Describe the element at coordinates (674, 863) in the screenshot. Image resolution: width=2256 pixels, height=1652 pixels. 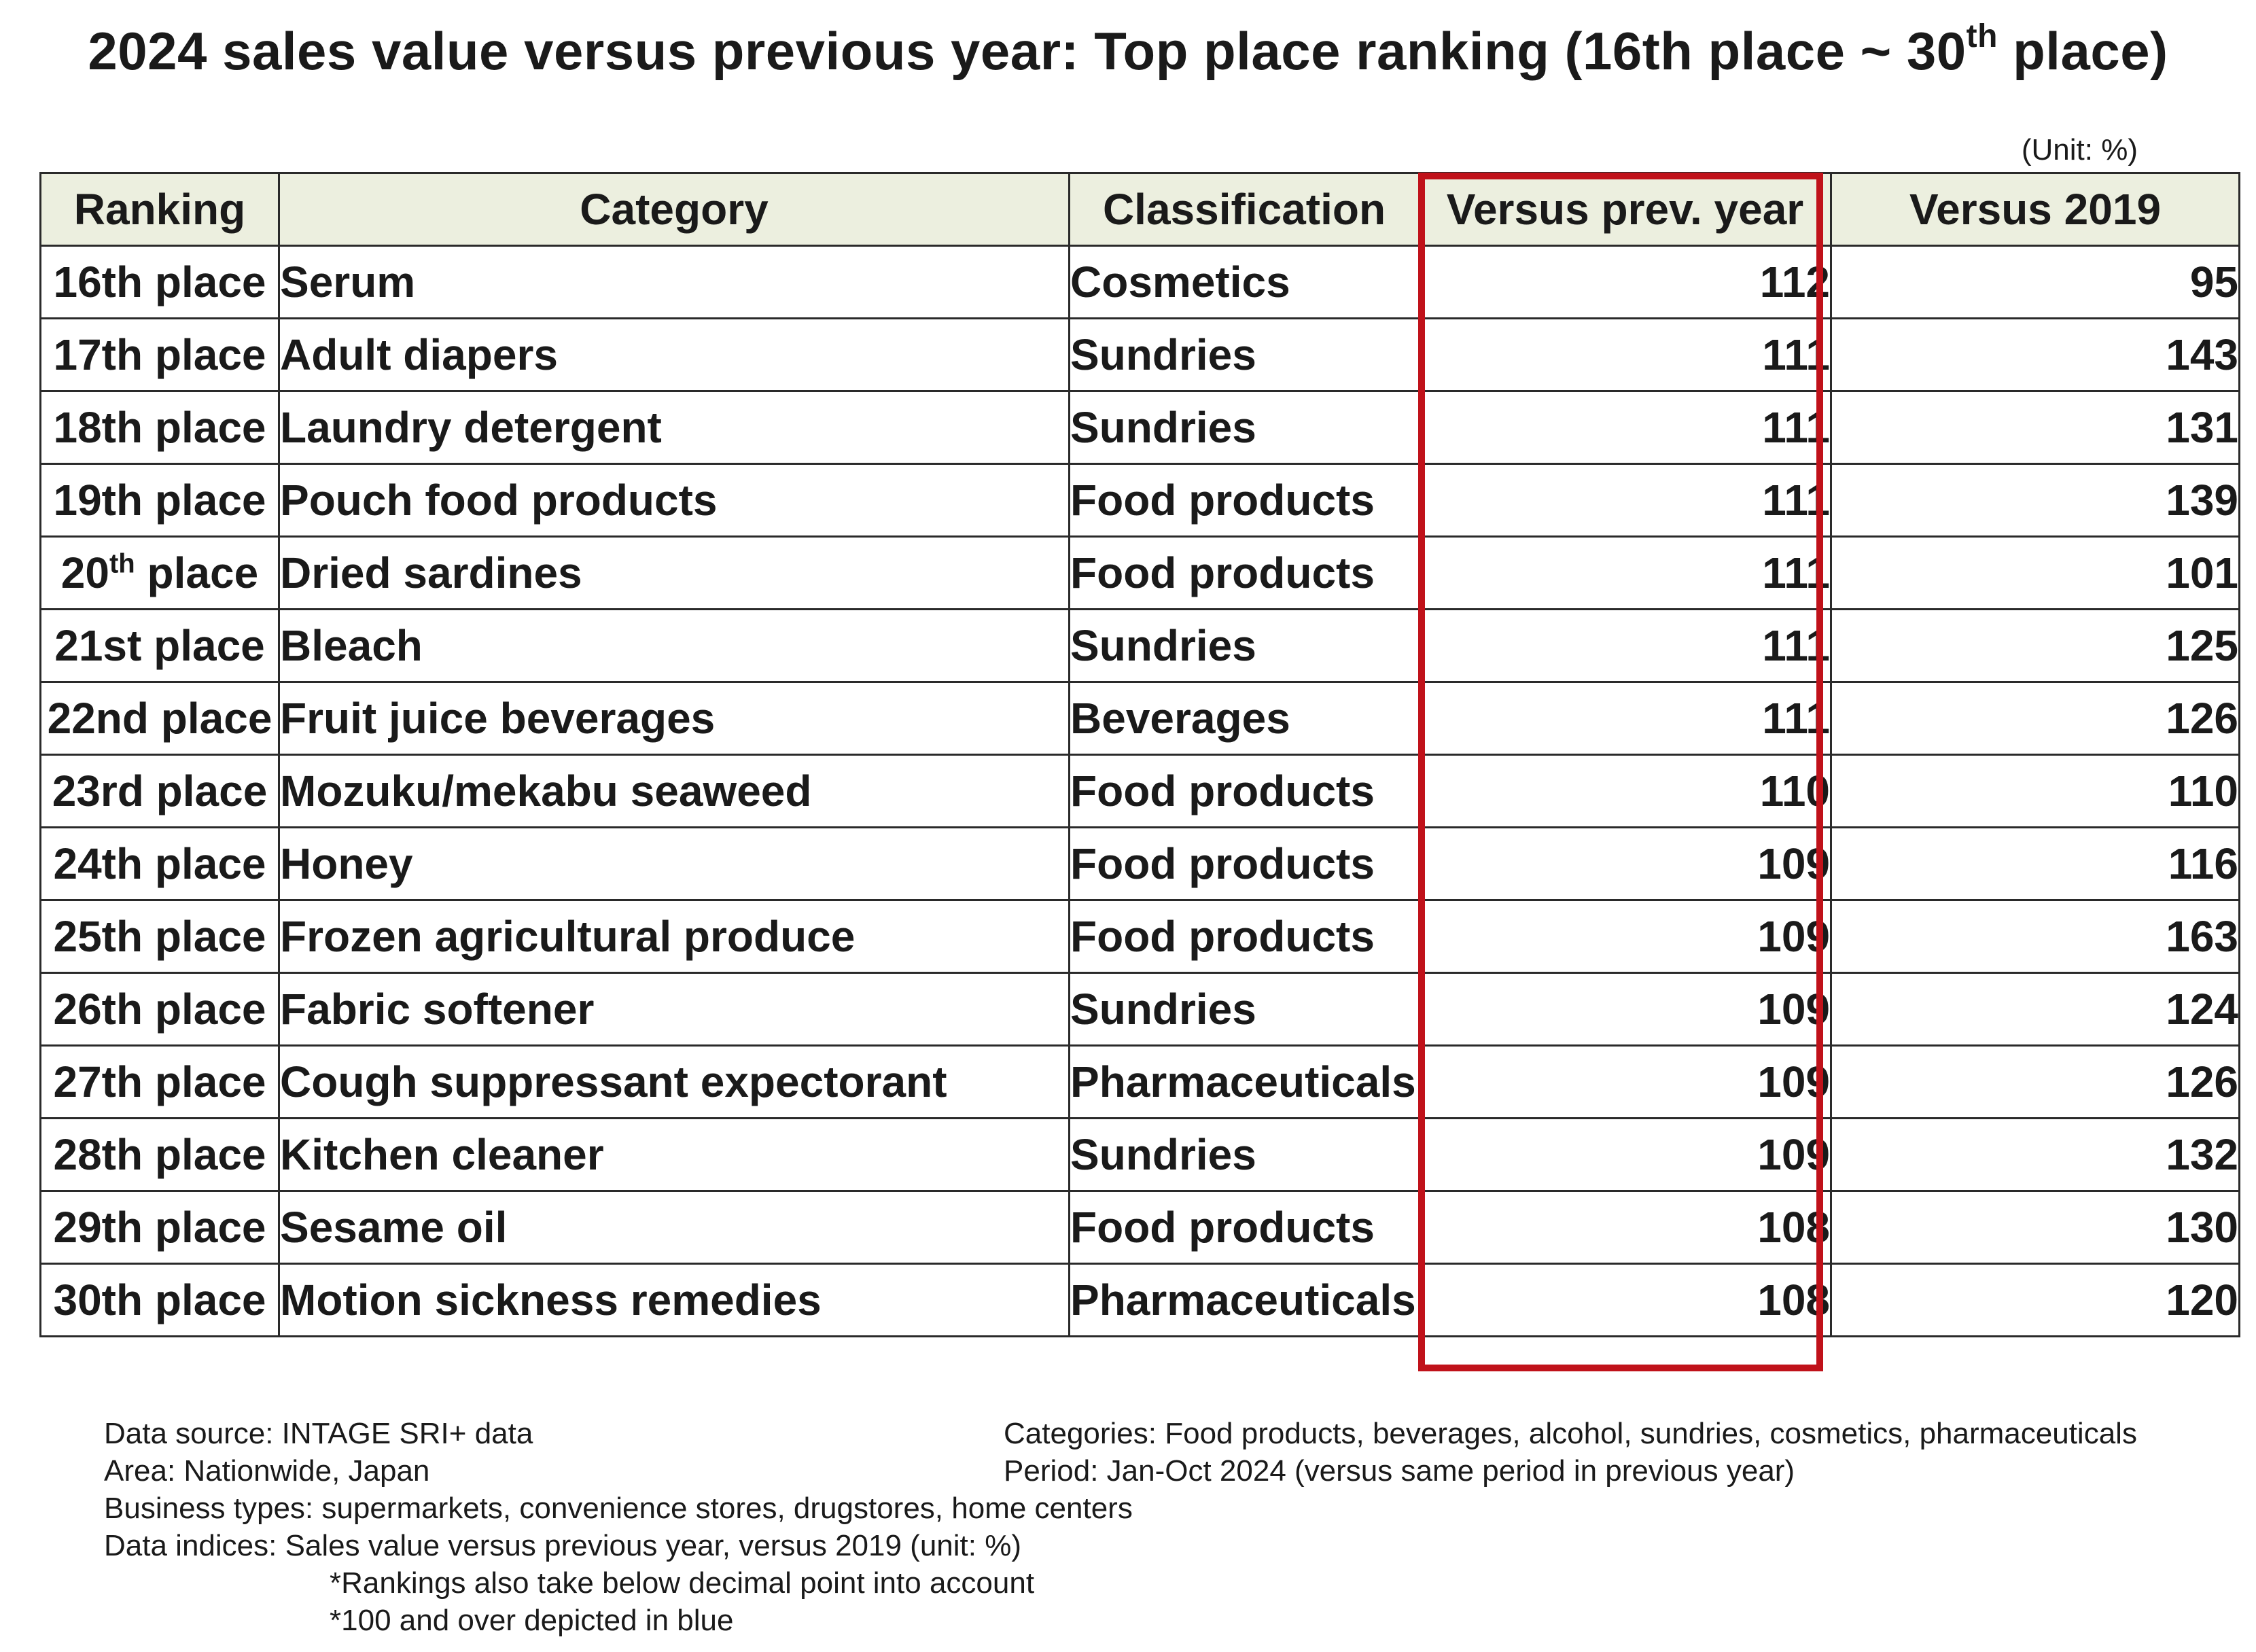
I see `cell-category: Honey` at that location.